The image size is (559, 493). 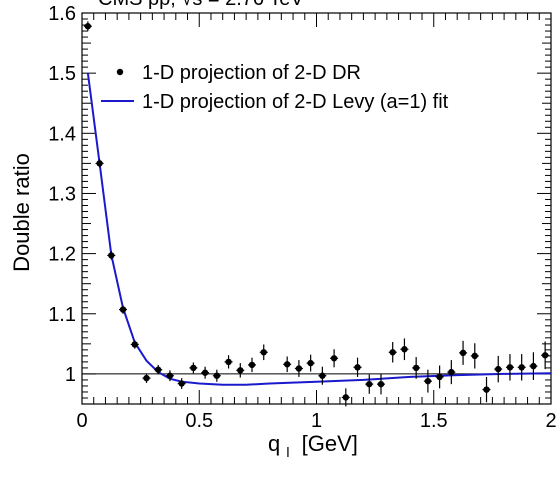 What do you see at coordinates (316, 421) in the screenshot?
I see `x-tick-label: 1` at bounding box center [316, 421].